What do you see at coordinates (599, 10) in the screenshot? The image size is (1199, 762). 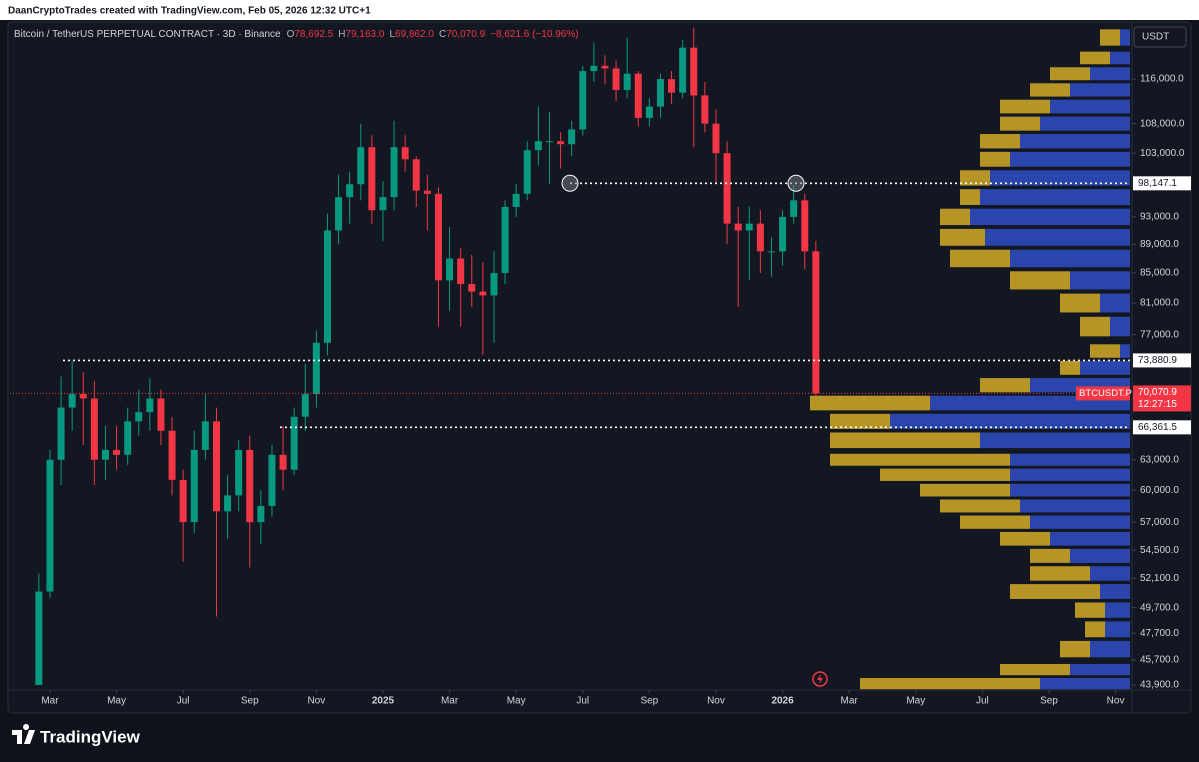 I see `credit-strip` at bounding box center [599, 10].